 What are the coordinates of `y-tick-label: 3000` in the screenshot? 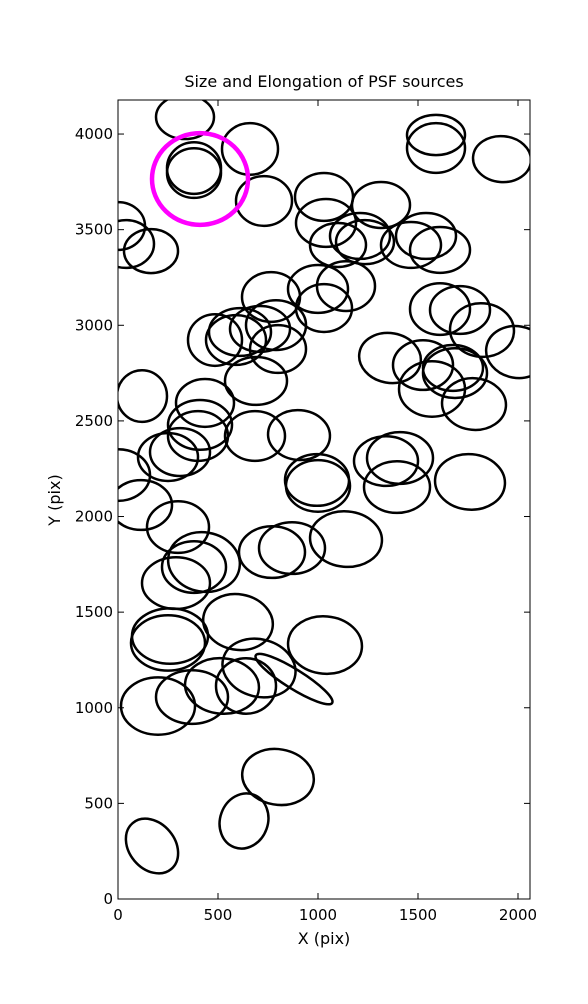 It's located at (94, 325).